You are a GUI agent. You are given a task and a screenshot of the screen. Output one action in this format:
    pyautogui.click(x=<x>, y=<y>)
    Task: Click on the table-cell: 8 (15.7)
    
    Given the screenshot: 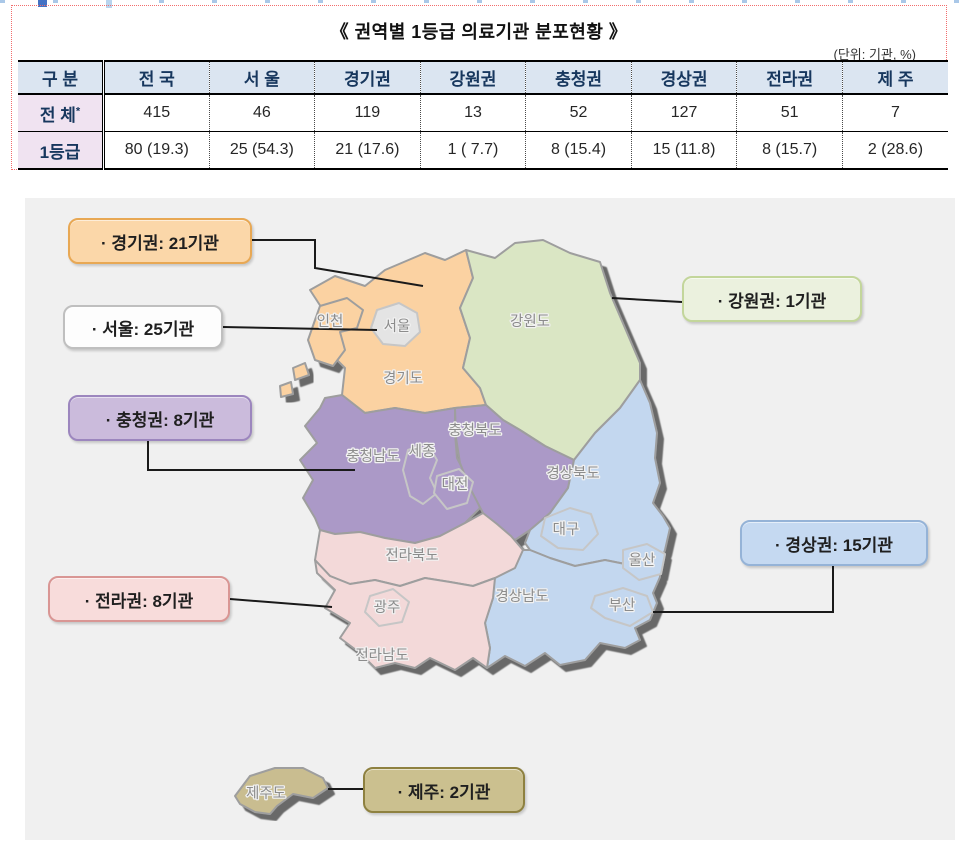 What is the action you would take?
    pyautogui.click(x=789, y=150)
    